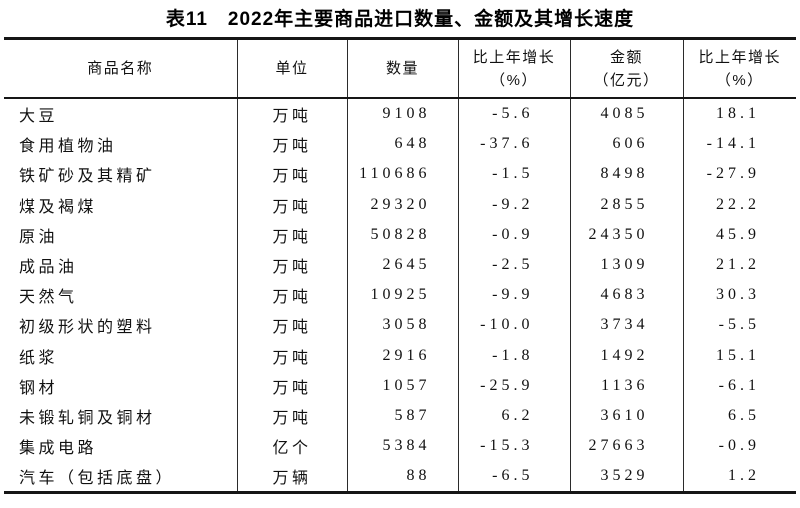  Describe the element at coordinates (514, 57) in the screenshot. I see `col-header-quantity-growth-label: 比上年增长` at that location.